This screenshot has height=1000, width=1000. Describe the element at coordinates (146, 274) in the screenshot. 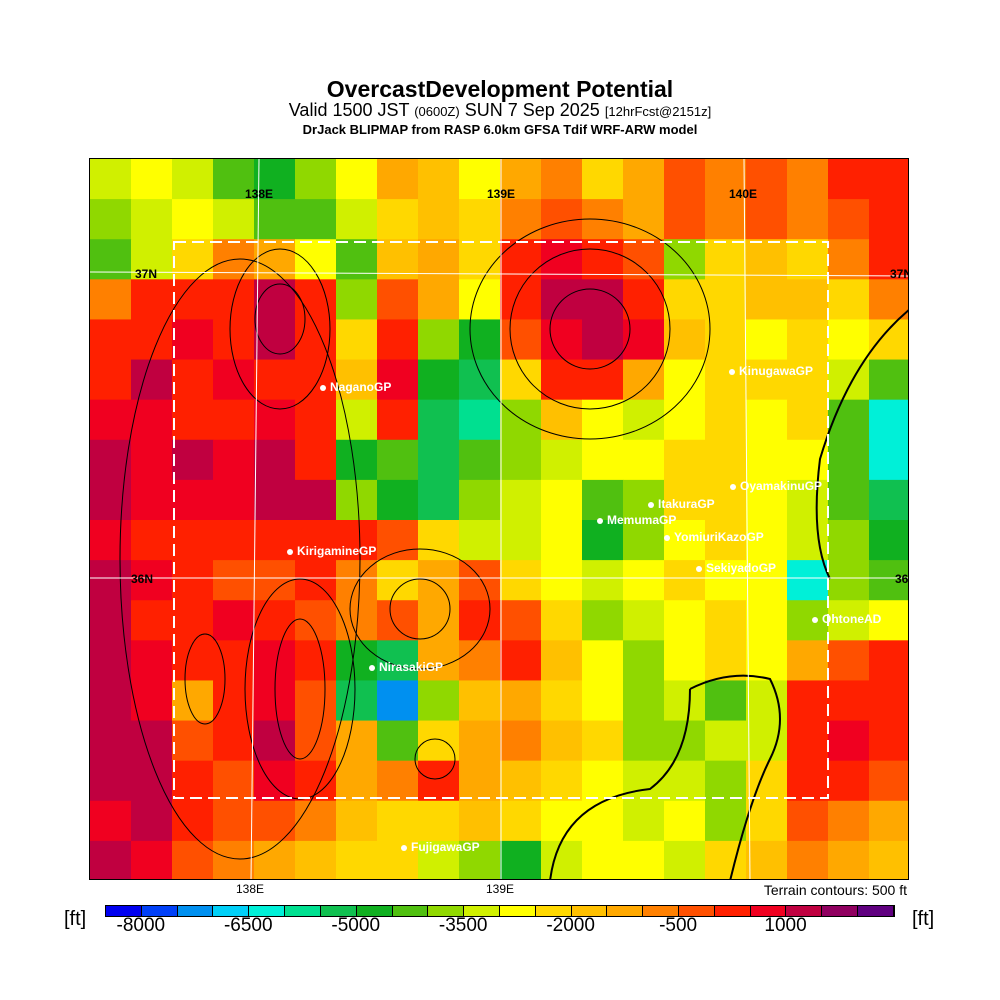

I see `lat-label-37n-left: 37N` at that location.